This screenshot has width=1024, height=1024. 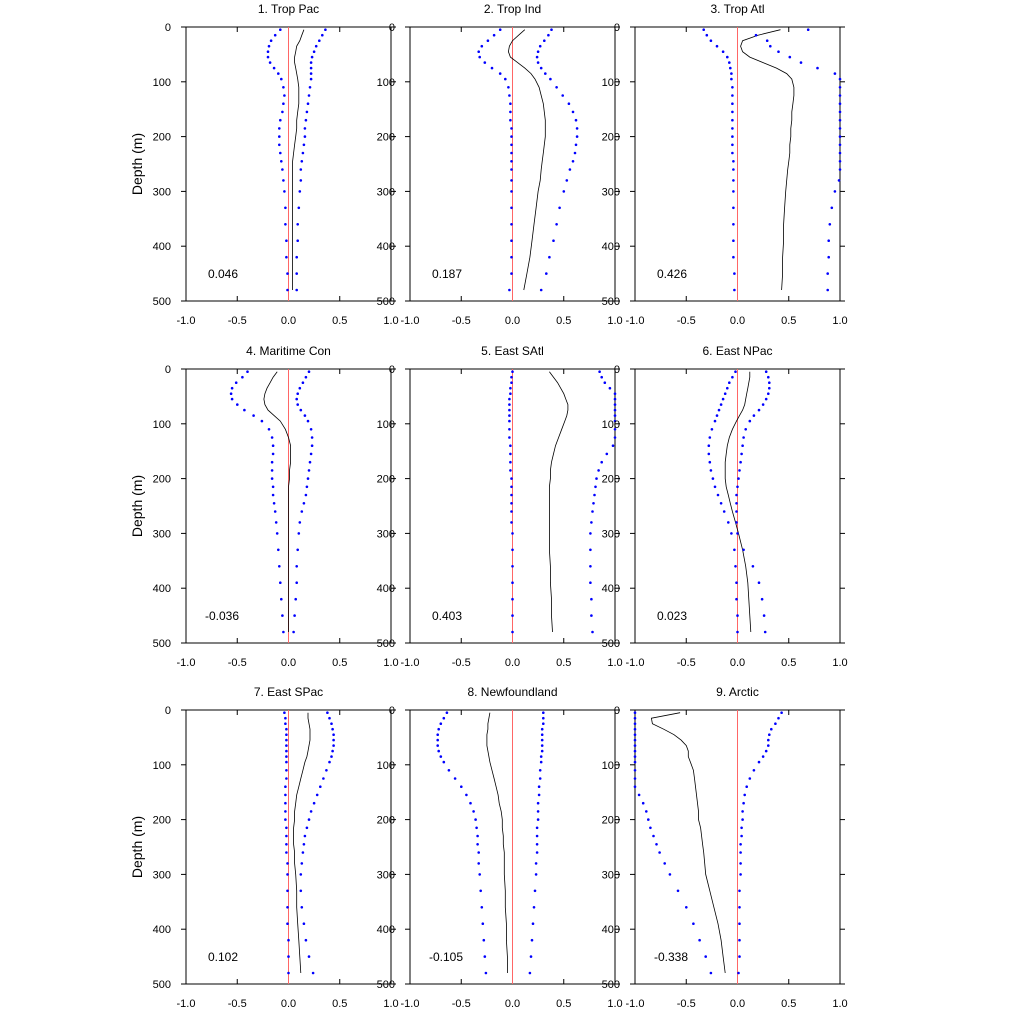 What do you see at coordinates (611, 766) in the screenshot?
I see `y-tick-label: 100` at bounding box center [611, 766].